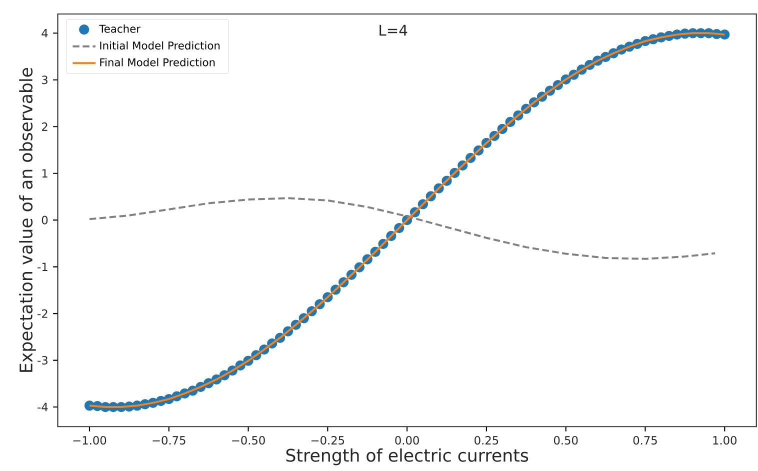 This screenshot has width=758, height=471. I want to click on x-axis-title: Strength of electric currents, so click(407, 457).